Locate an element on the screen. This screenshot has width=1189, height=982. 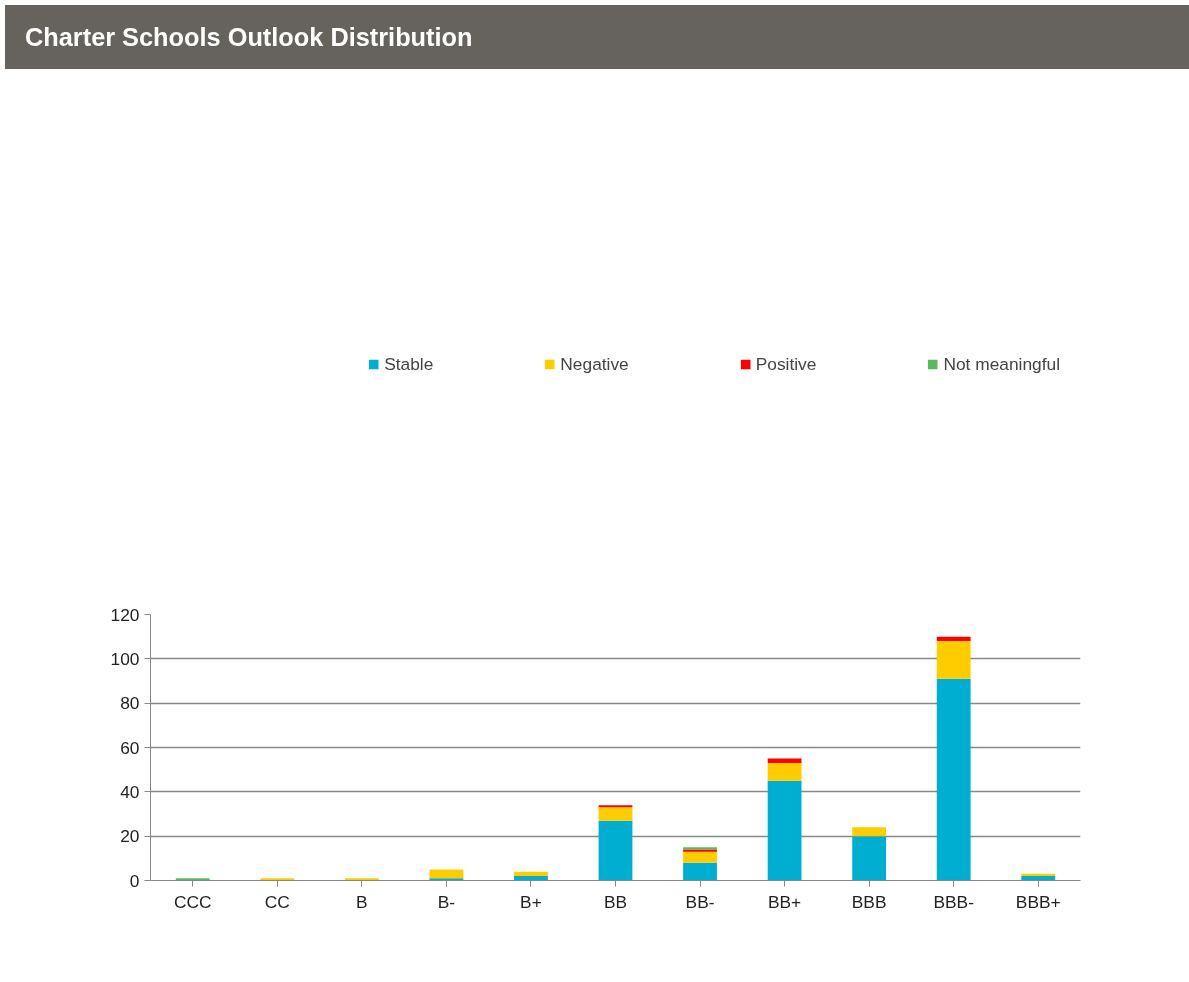
y-tick-label: 100 is located at coordinates (125, 659).